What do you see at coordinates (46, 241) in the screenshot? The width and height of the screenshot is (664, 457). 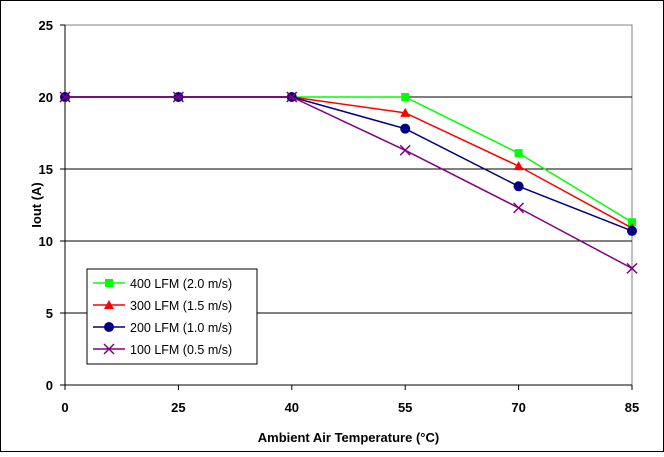 I see `y-tick-label: 10` at bounding box center [46, 241].